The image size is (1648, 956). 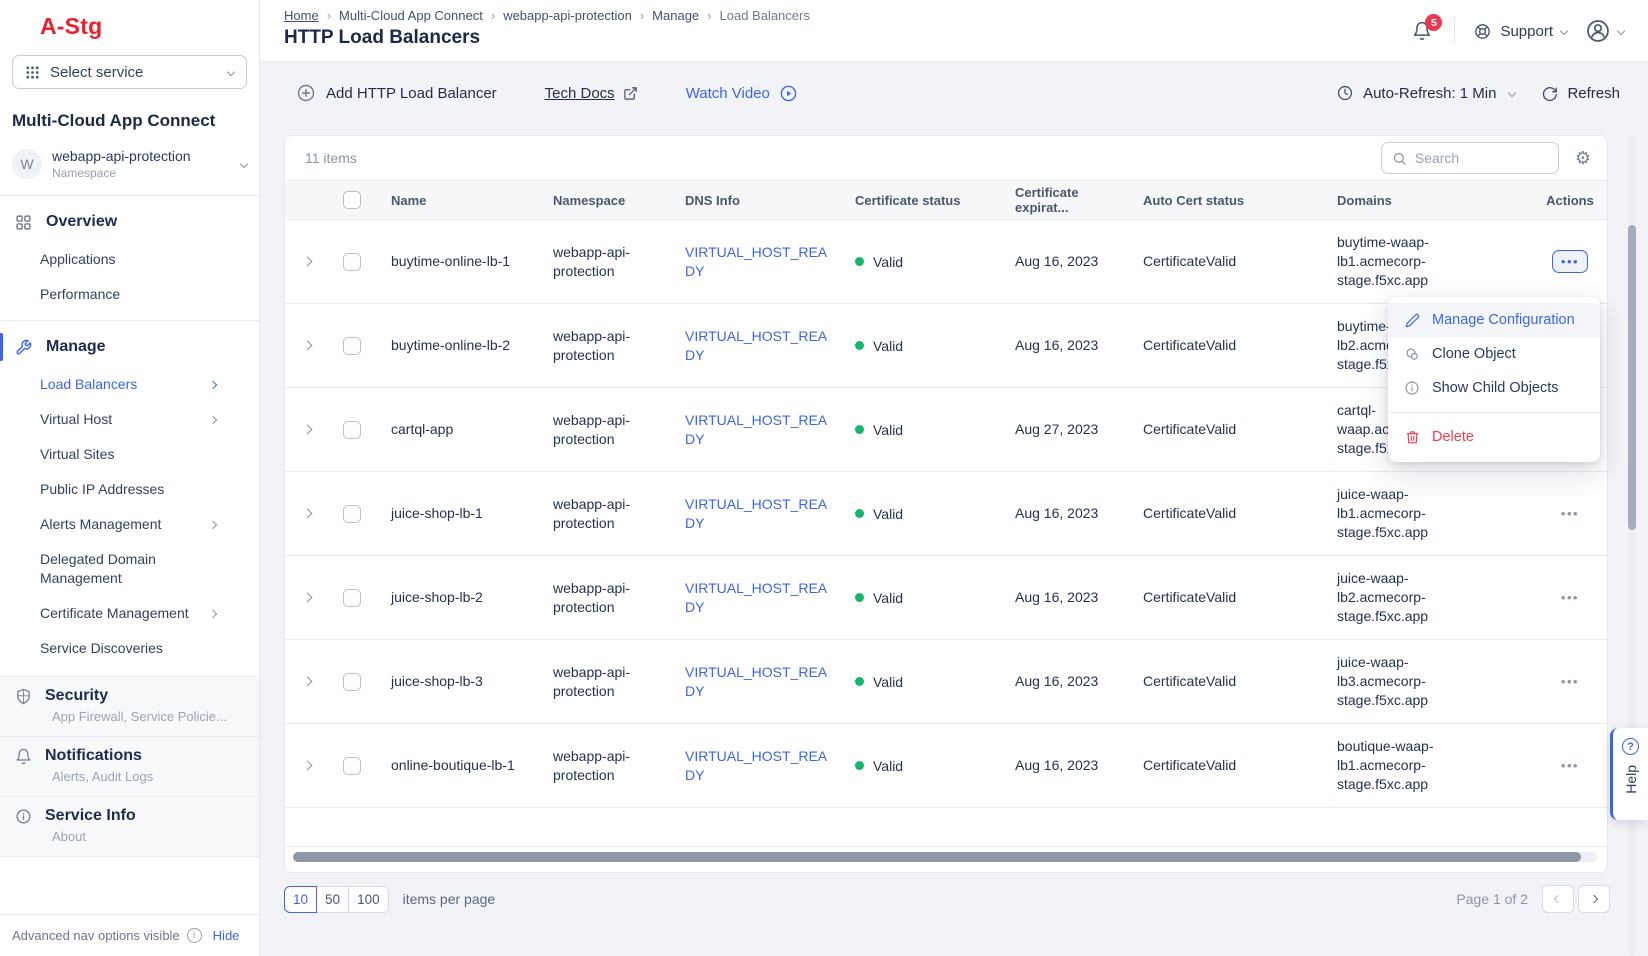 What do you see at coordinates (129, 826) in the screenshot?
I see `sidebar-item-service-info: Service Info About` at bounding box center [129, 826].